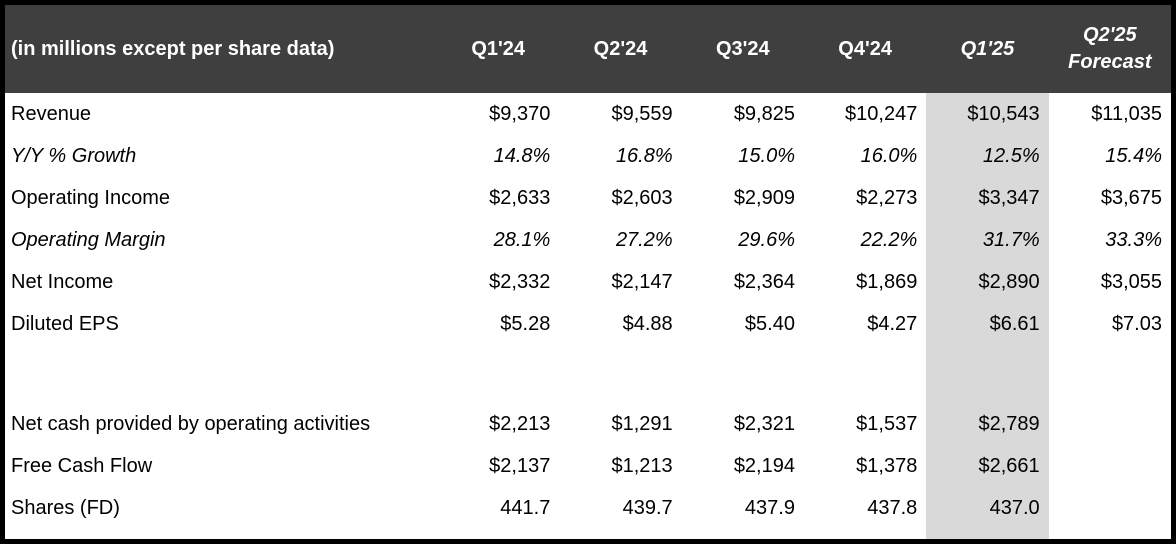 The image size is (1176, 544). What do you see at coordinates (642, 197) in the screenshot?
I see `value-cell: $2,603` at bounding box center [642, 197].